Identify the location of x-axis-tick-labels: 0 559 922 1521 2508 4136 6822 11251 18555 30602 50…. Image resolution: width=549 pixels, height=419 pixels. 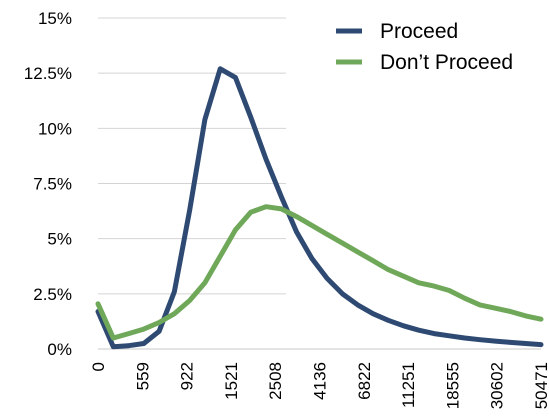
(319, 385).